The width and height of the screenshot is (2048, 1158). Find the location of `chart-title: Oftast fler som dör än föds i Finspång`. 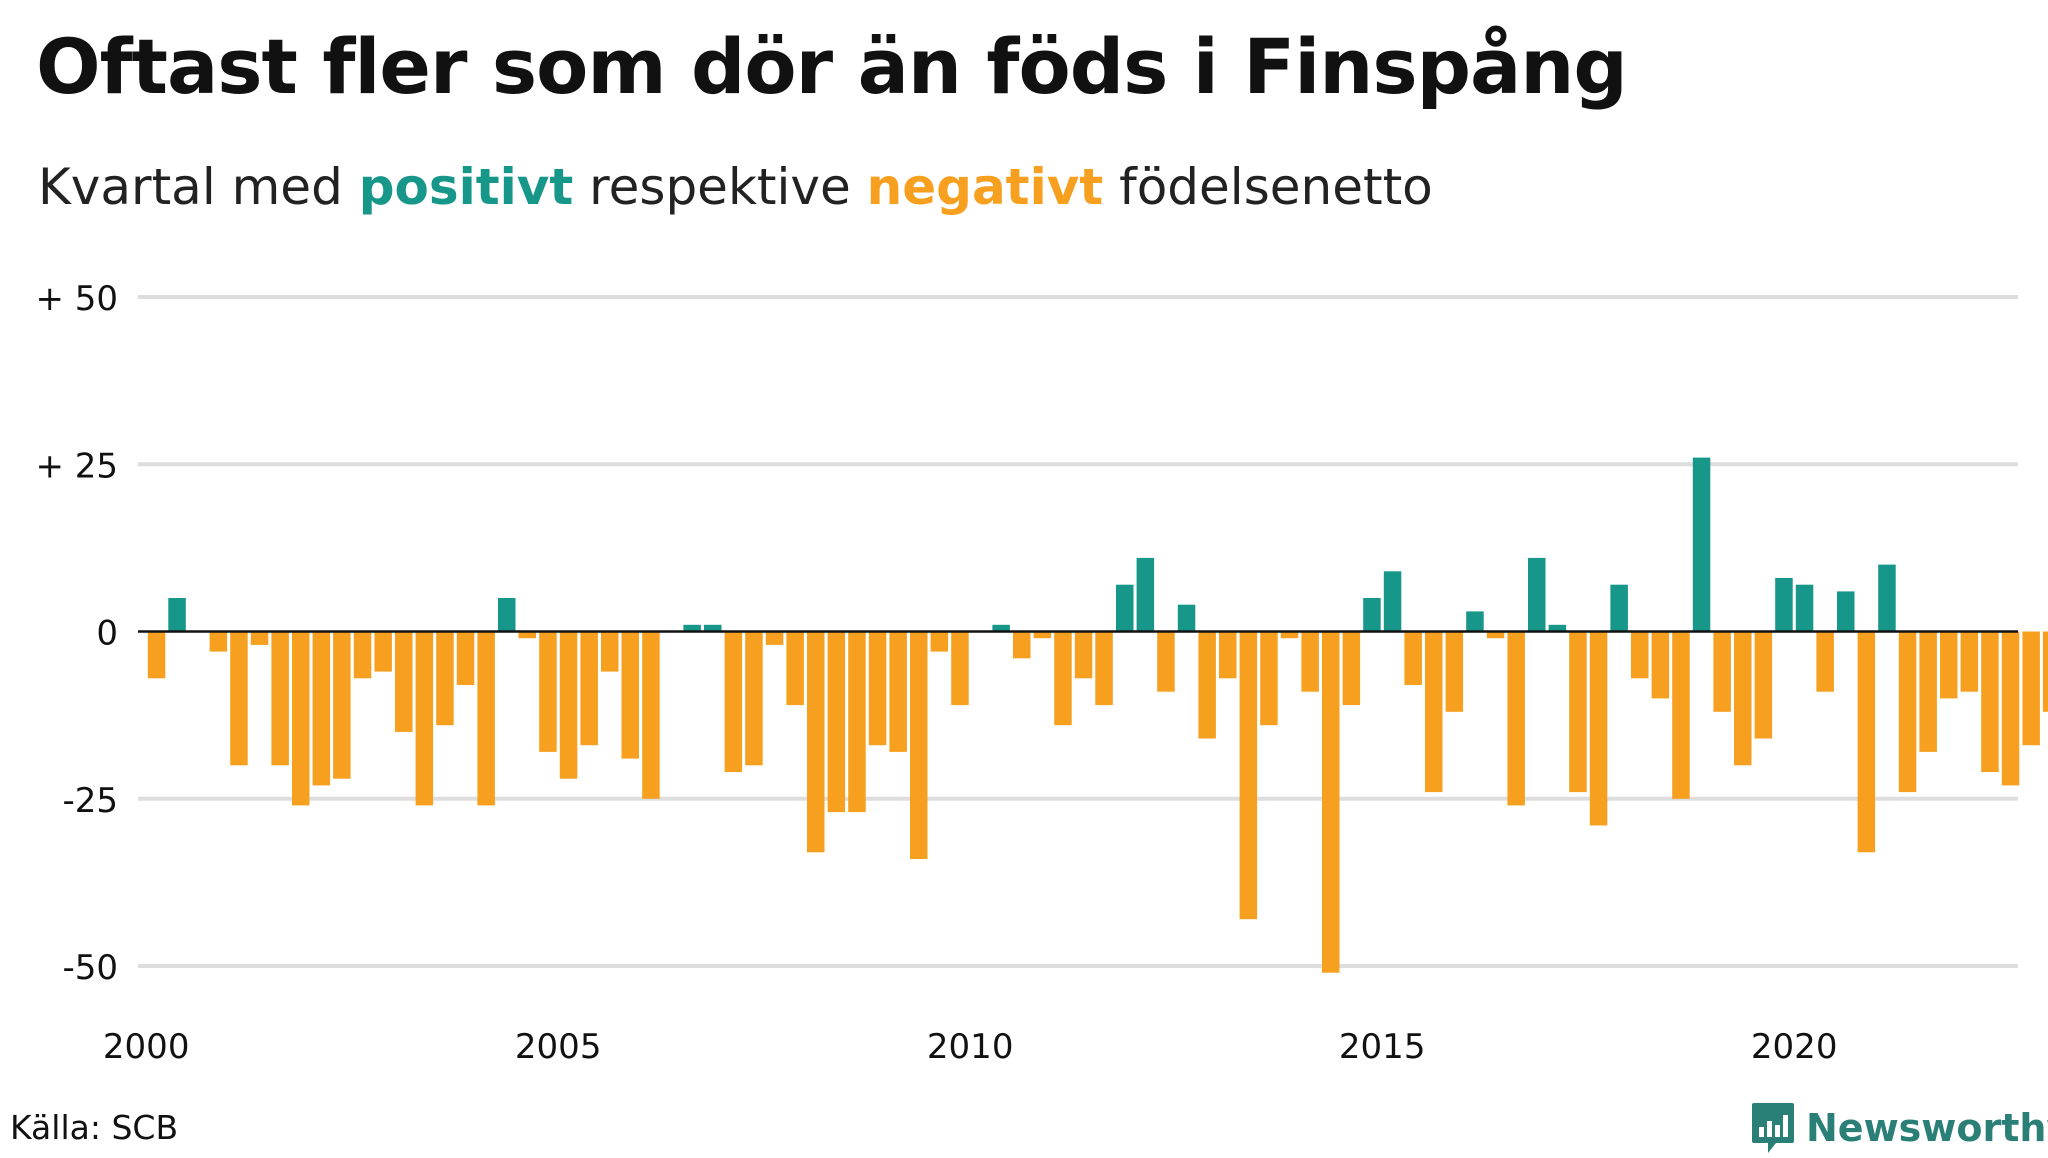

chart-title: Oftast fler som dör än föds i Finspång is located at coordinates (832, 66).